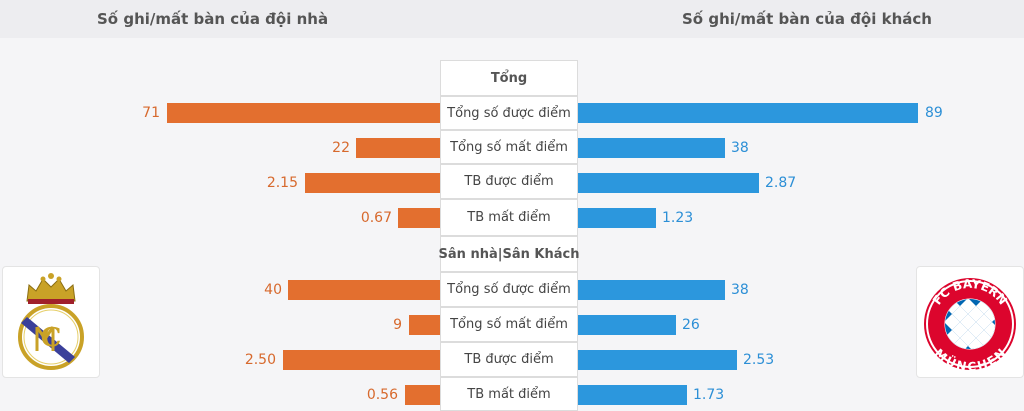 The width and height of the screenshot is (1024, 411). I want to click on home-bar-avg-conceded, so click(419, 218).